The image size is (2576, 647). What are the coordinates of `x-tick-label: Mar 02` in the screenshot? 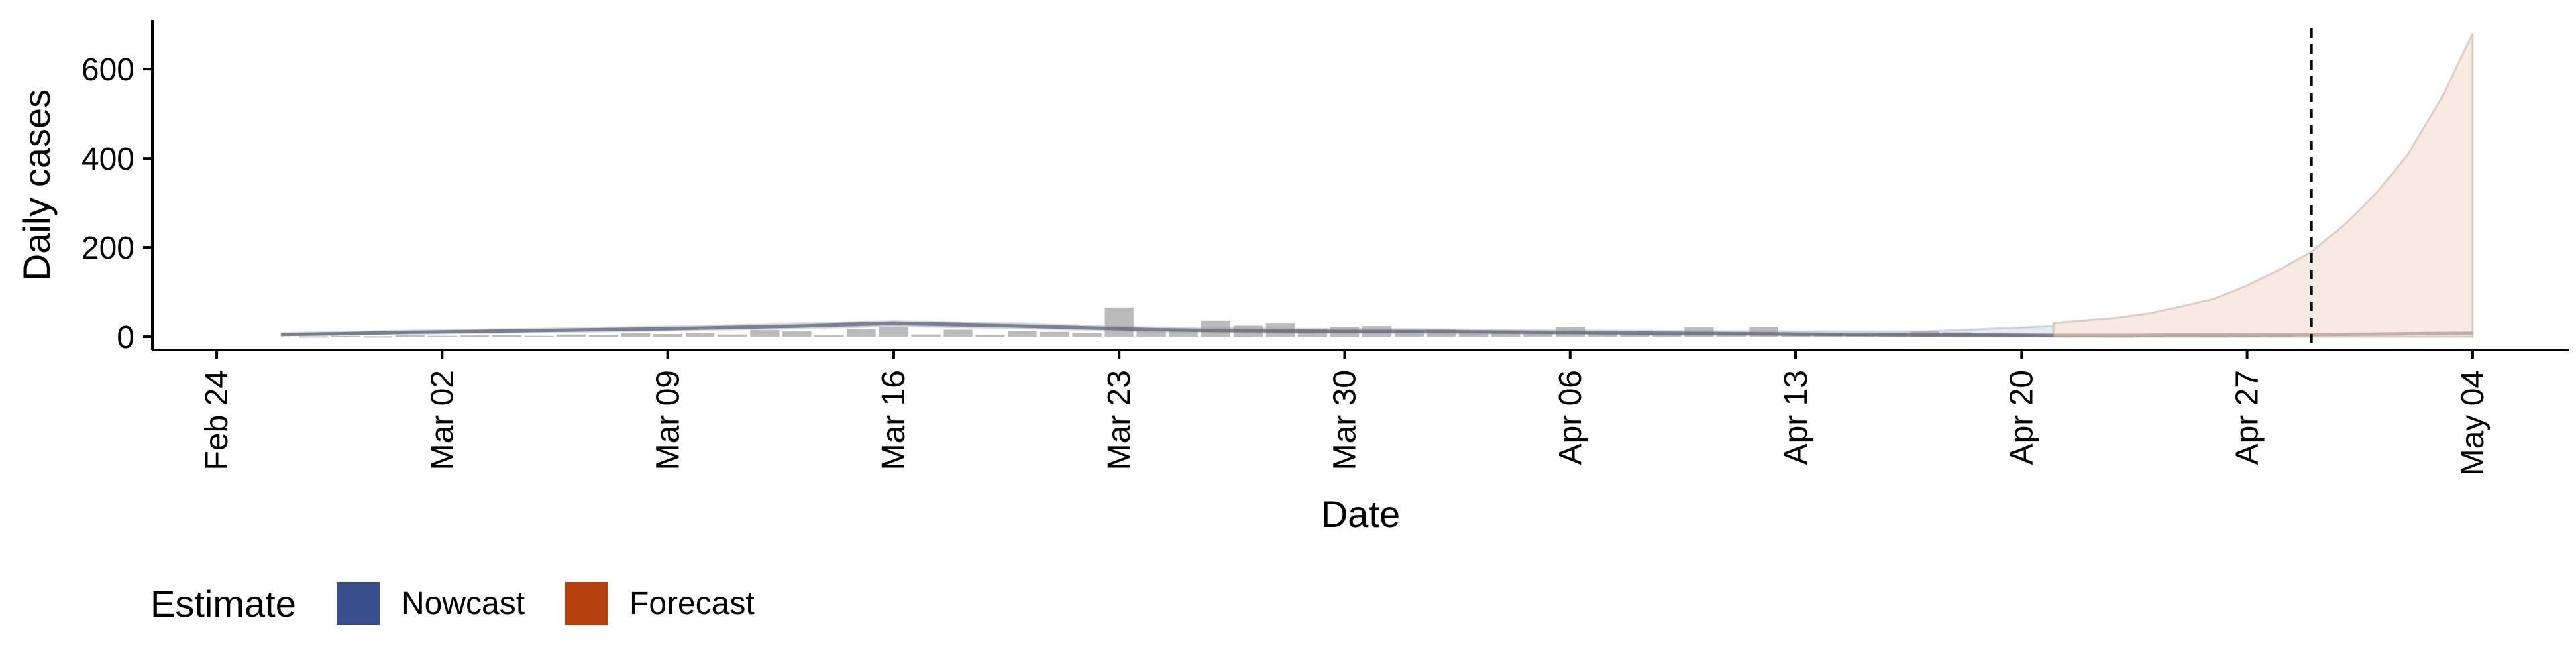 It's located at (442, 420).